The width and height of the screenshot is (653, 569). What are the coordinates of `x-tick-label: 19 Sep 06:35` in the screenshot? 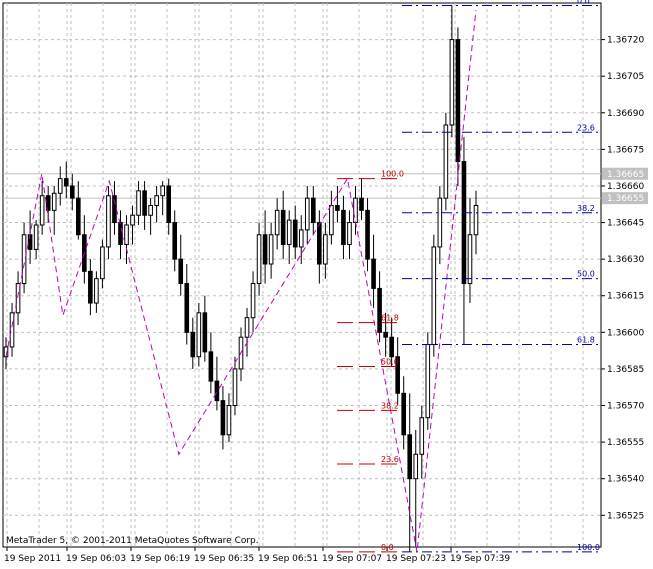 It's located at (224, 559).